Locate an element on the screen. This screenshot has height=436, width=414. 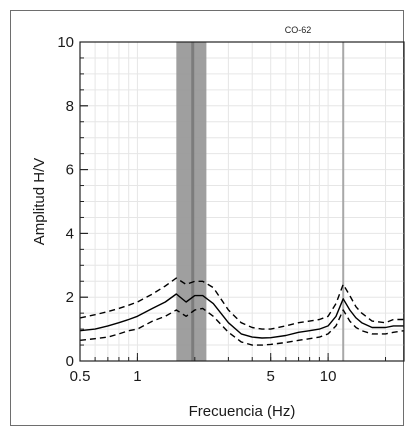
mean-hv-curve is located at coordinates (241, 316).